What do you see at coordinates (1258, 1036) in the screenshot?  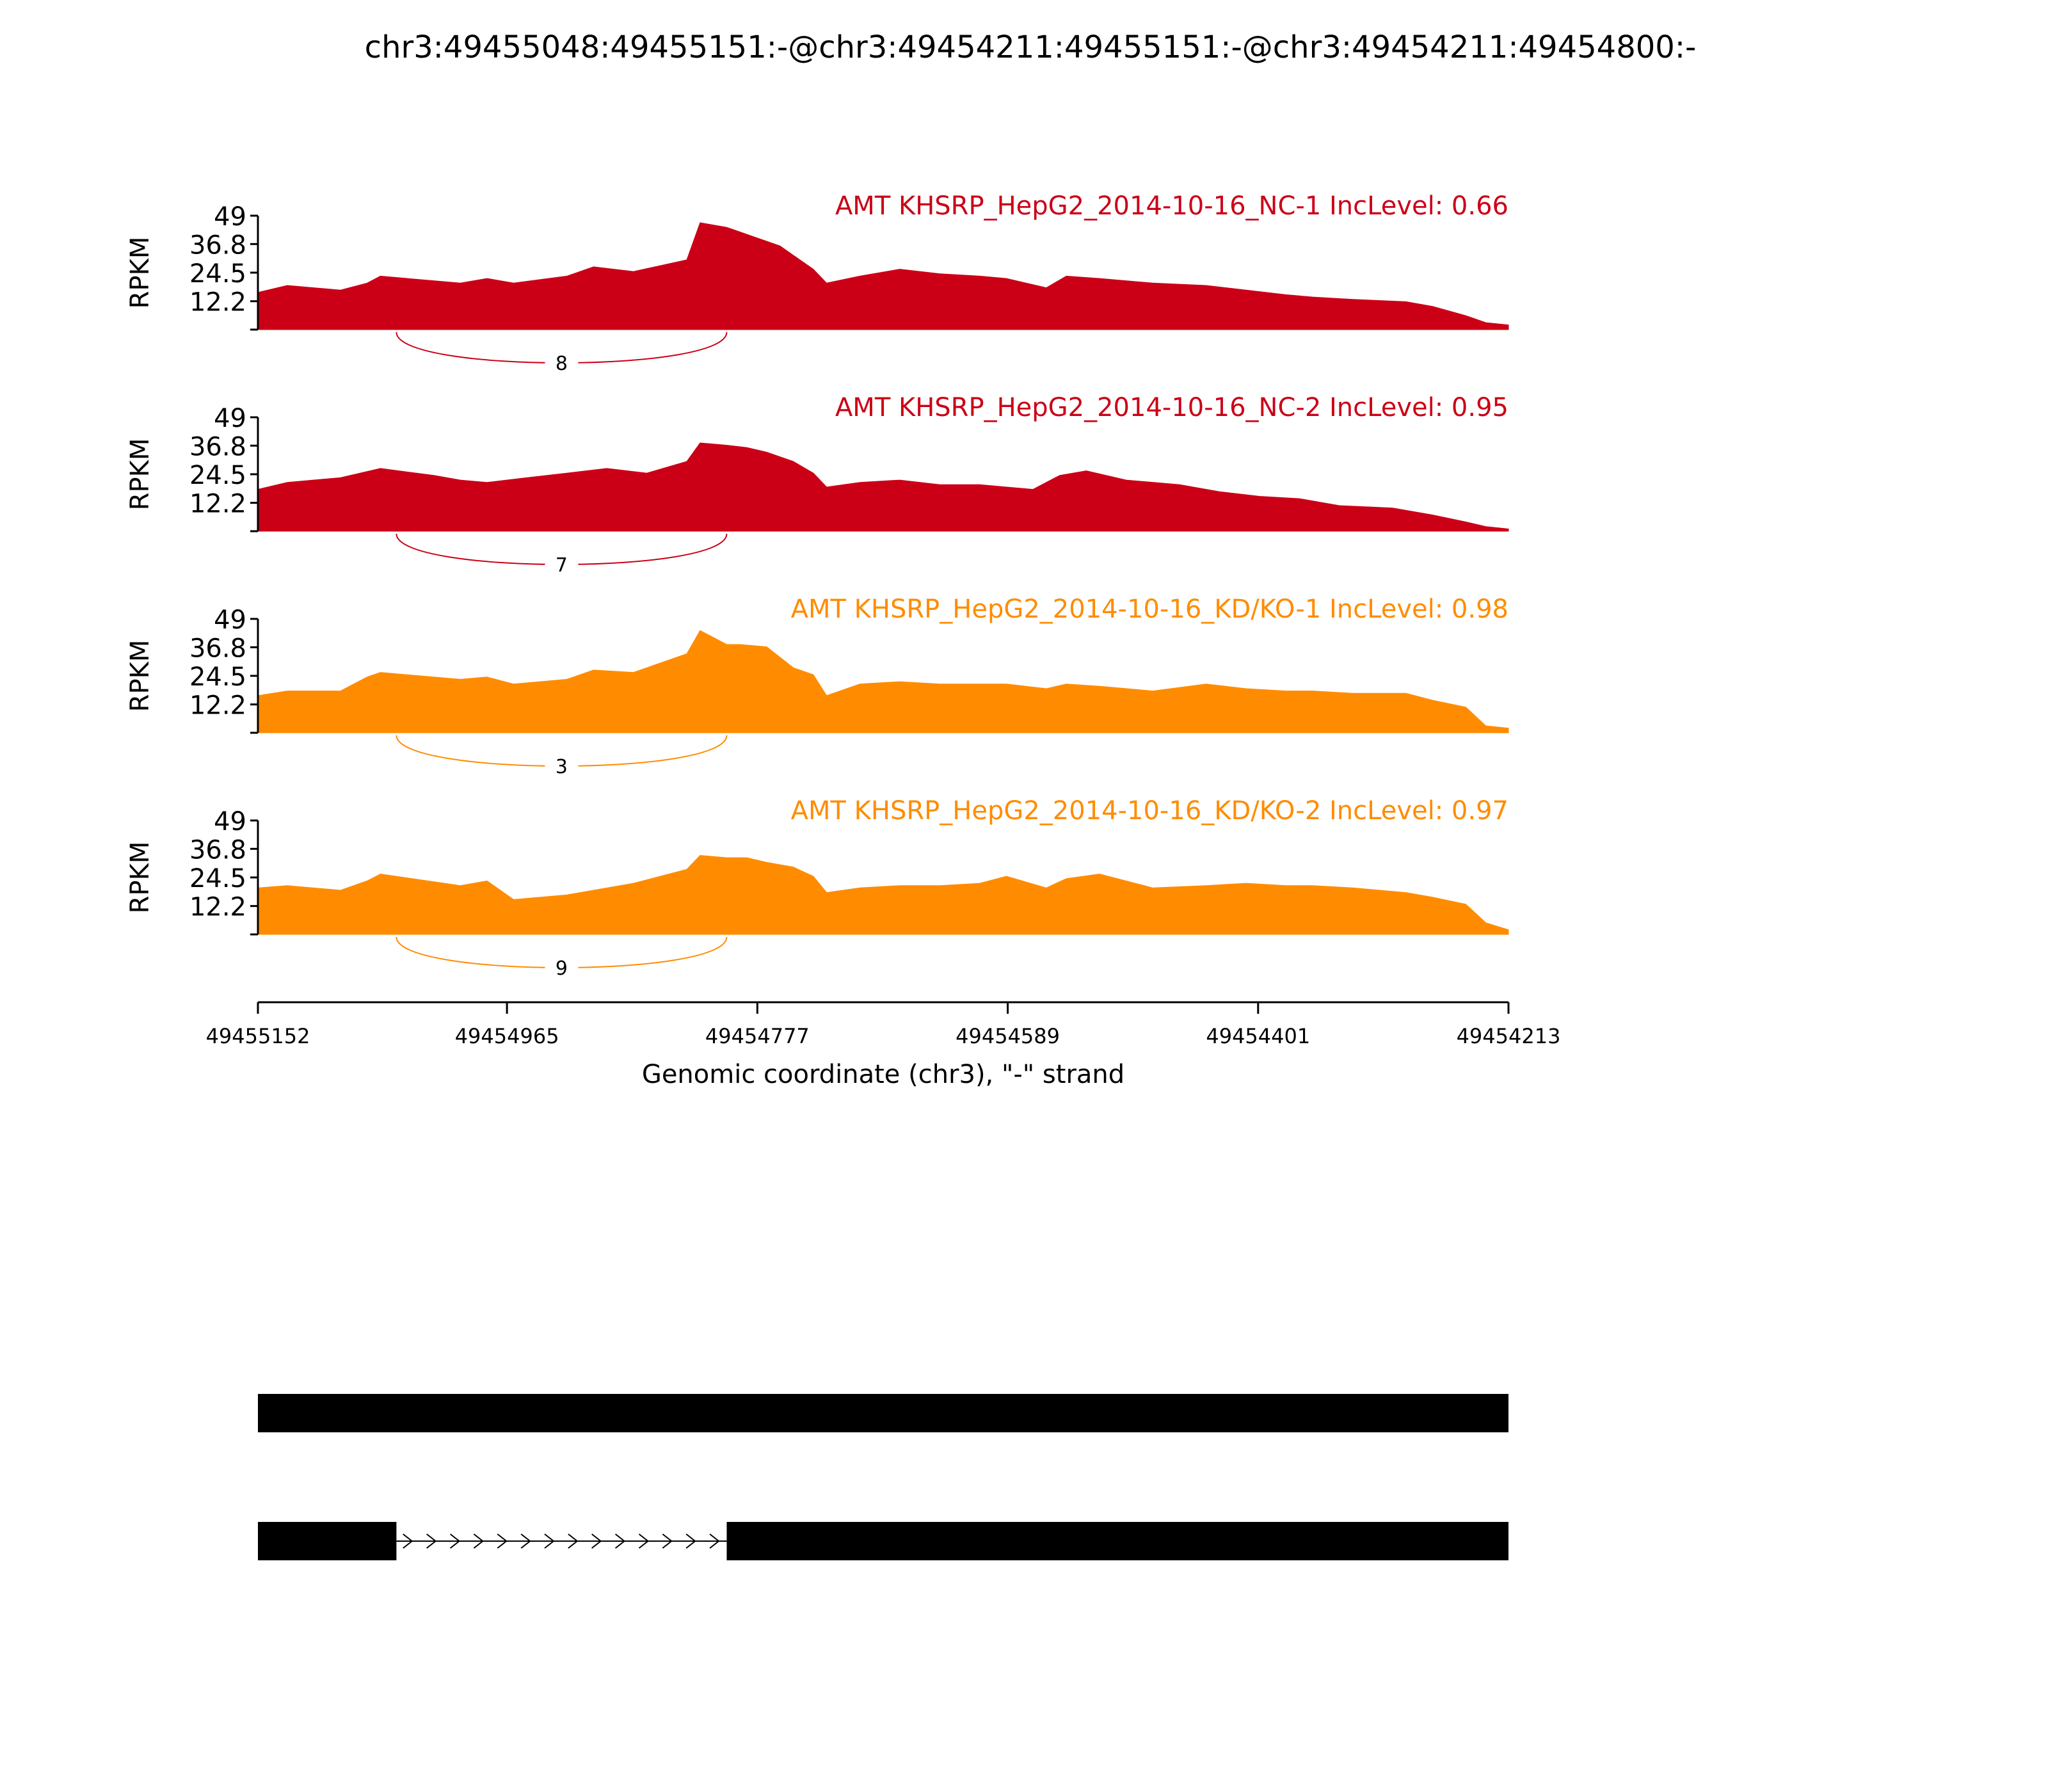 I see `x-tick-label: 49454401` at bounding box center [1258, 1036].